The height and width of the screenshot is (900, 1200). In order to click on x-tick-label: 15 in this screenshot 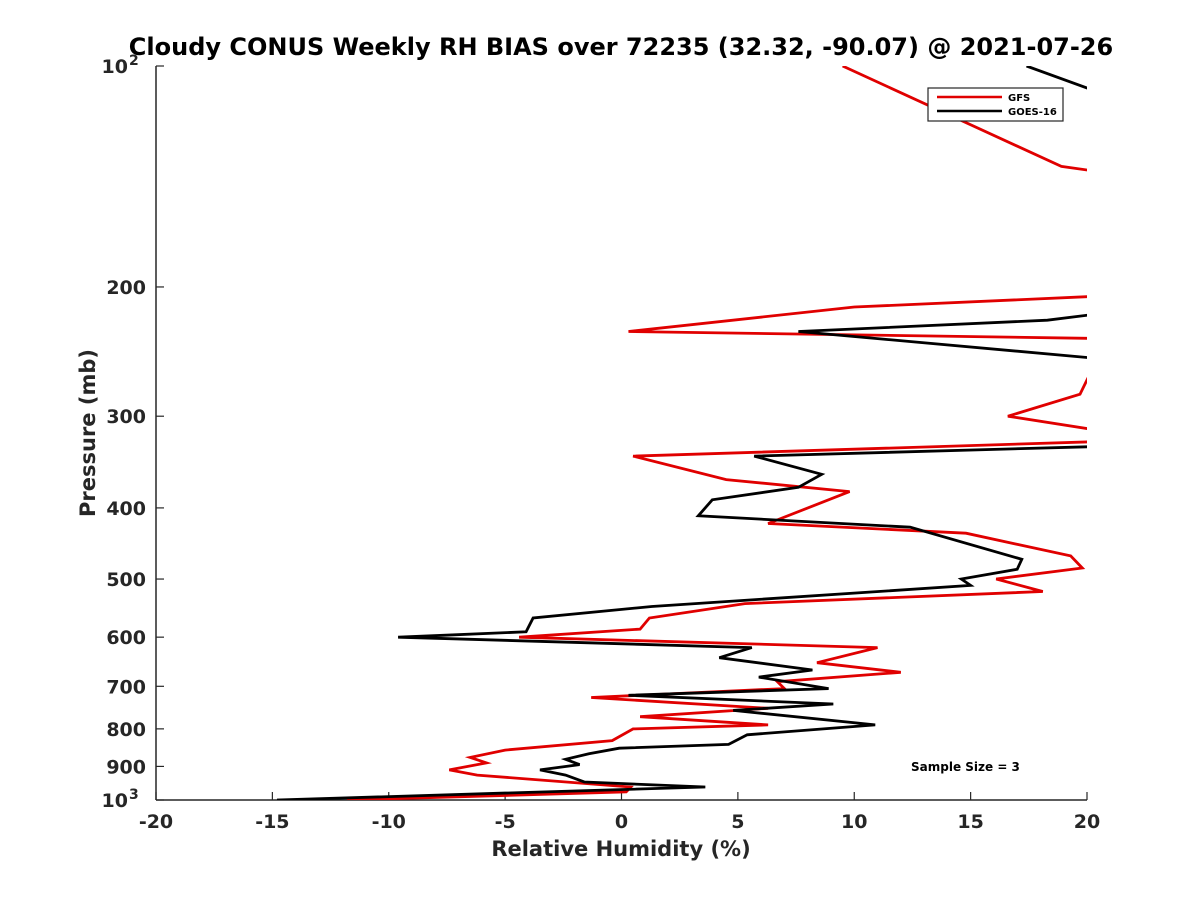, I will do `click(970, 822)`.